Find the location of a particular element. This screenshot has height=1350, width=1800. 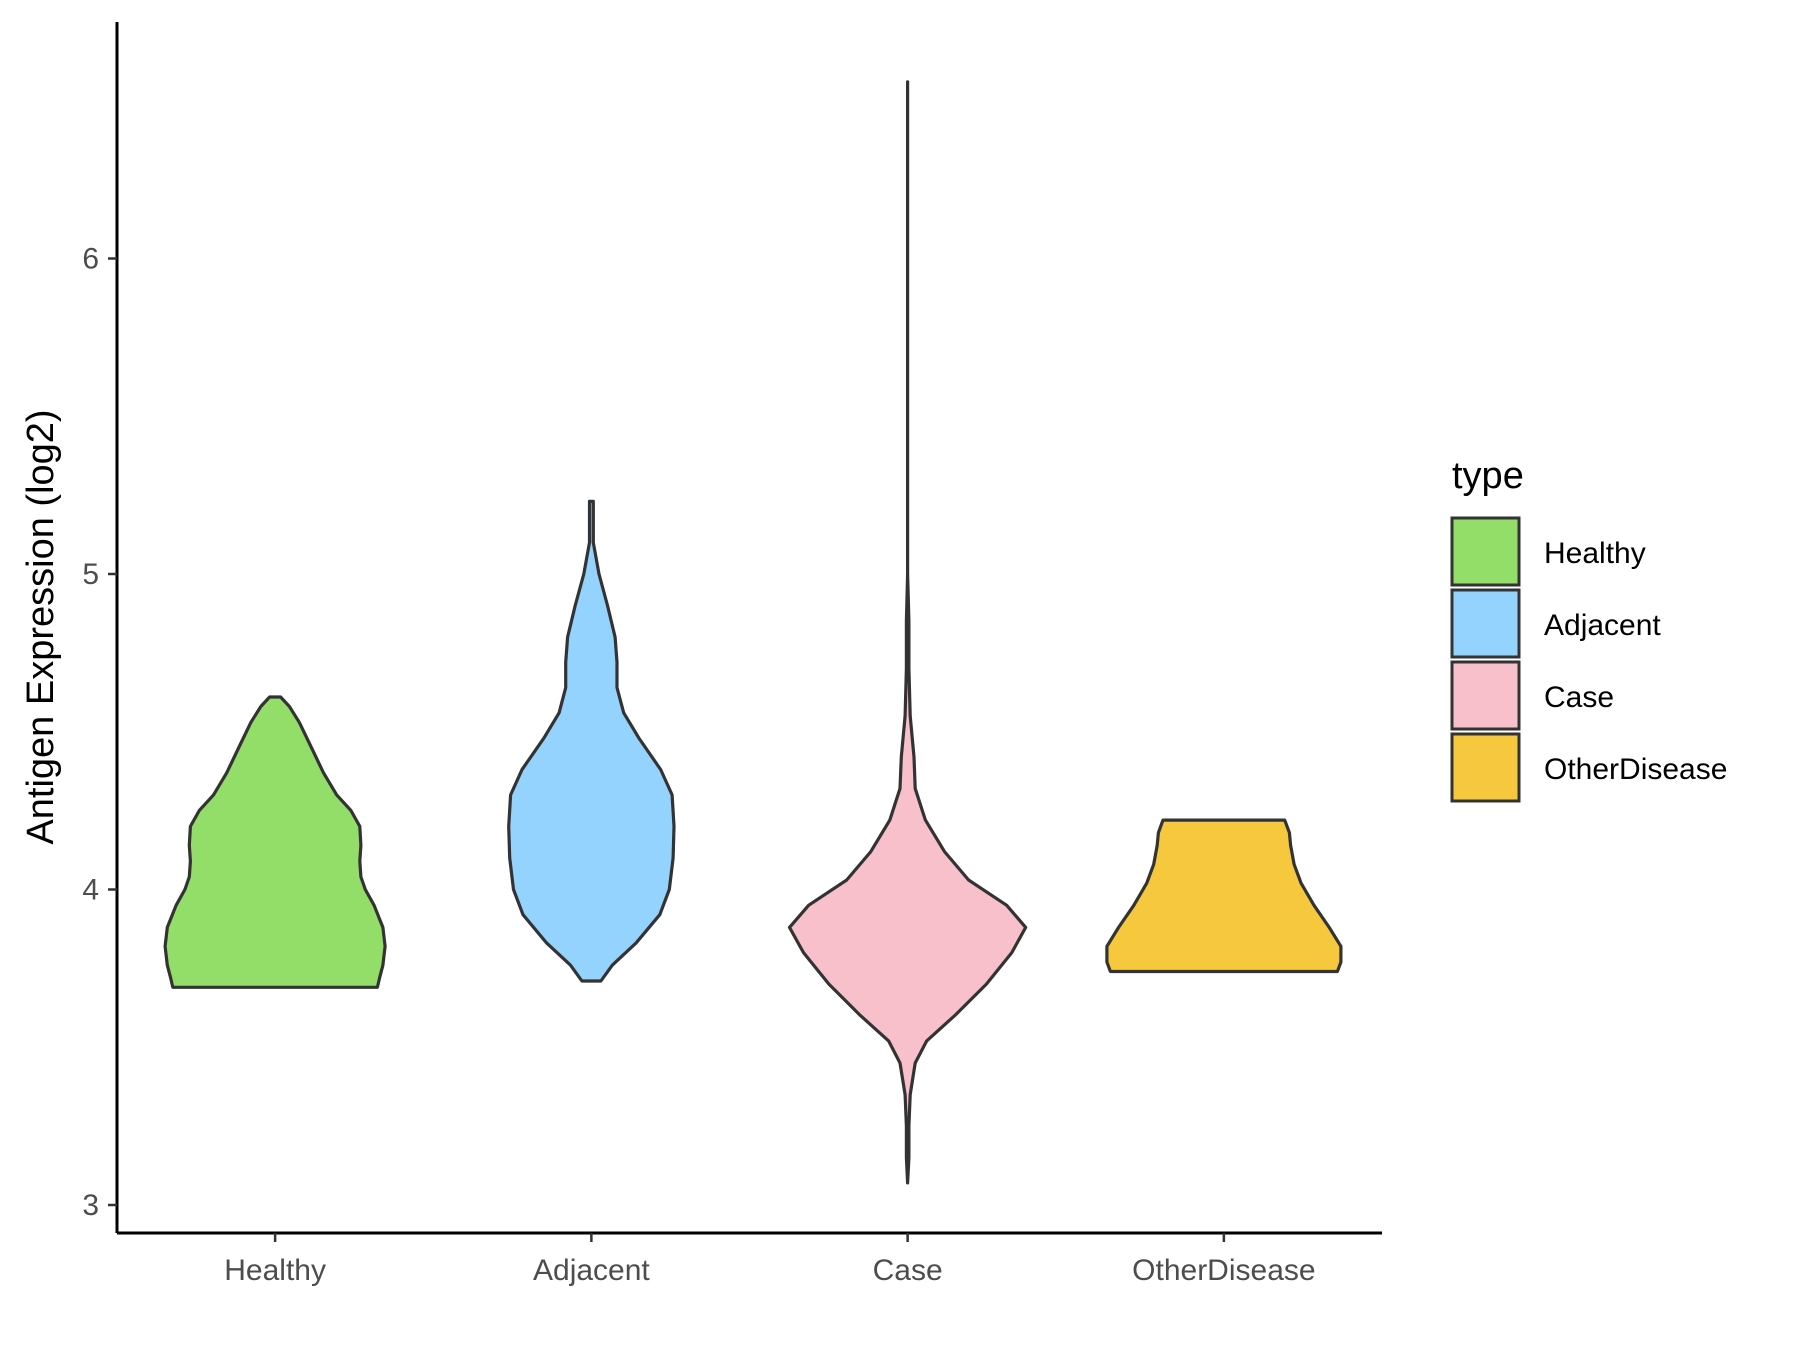

legend-label-otherdisease: OtherDisease is located at coordinates (1635, 769).